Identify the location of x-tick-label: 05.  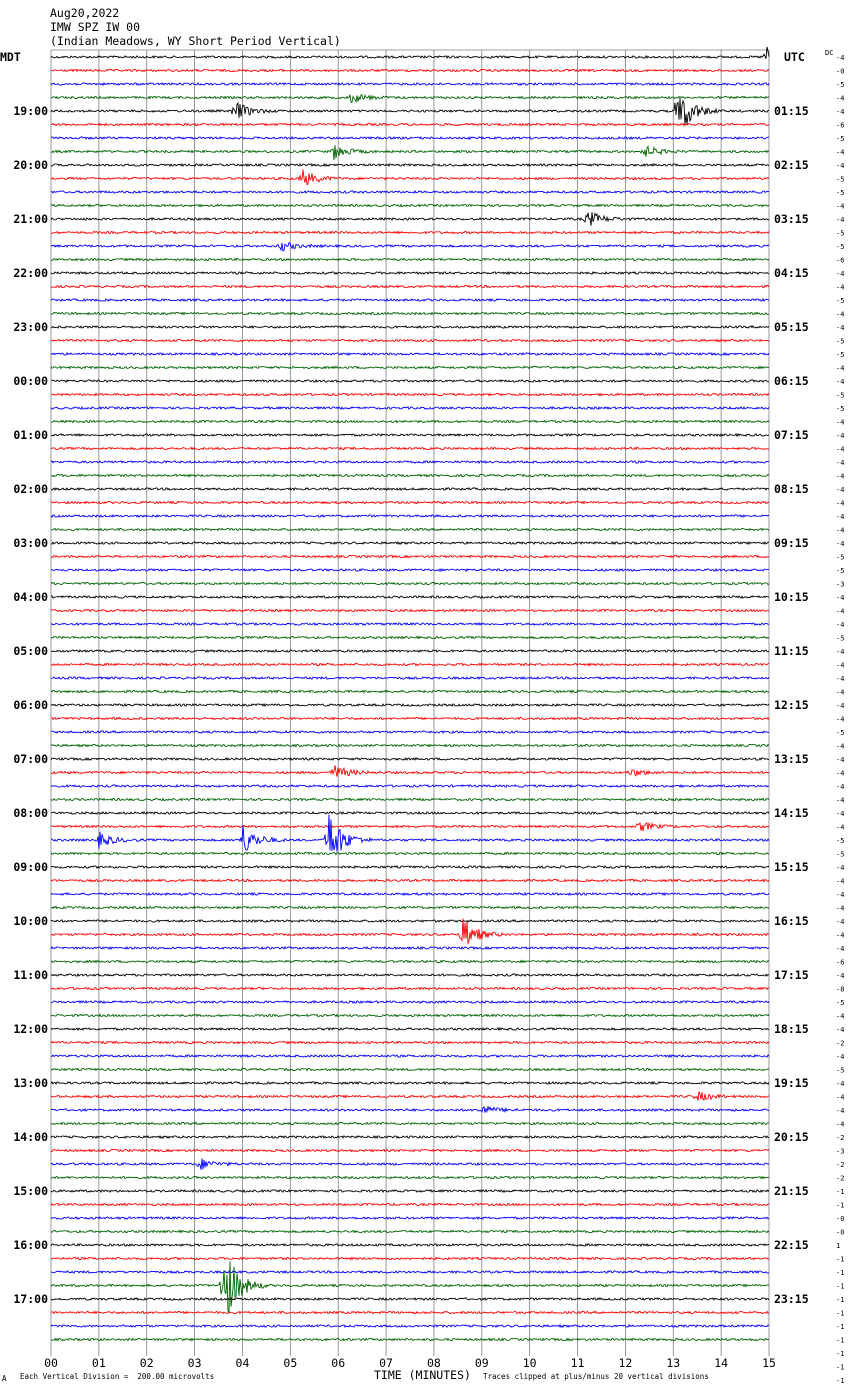
(290, 1363).